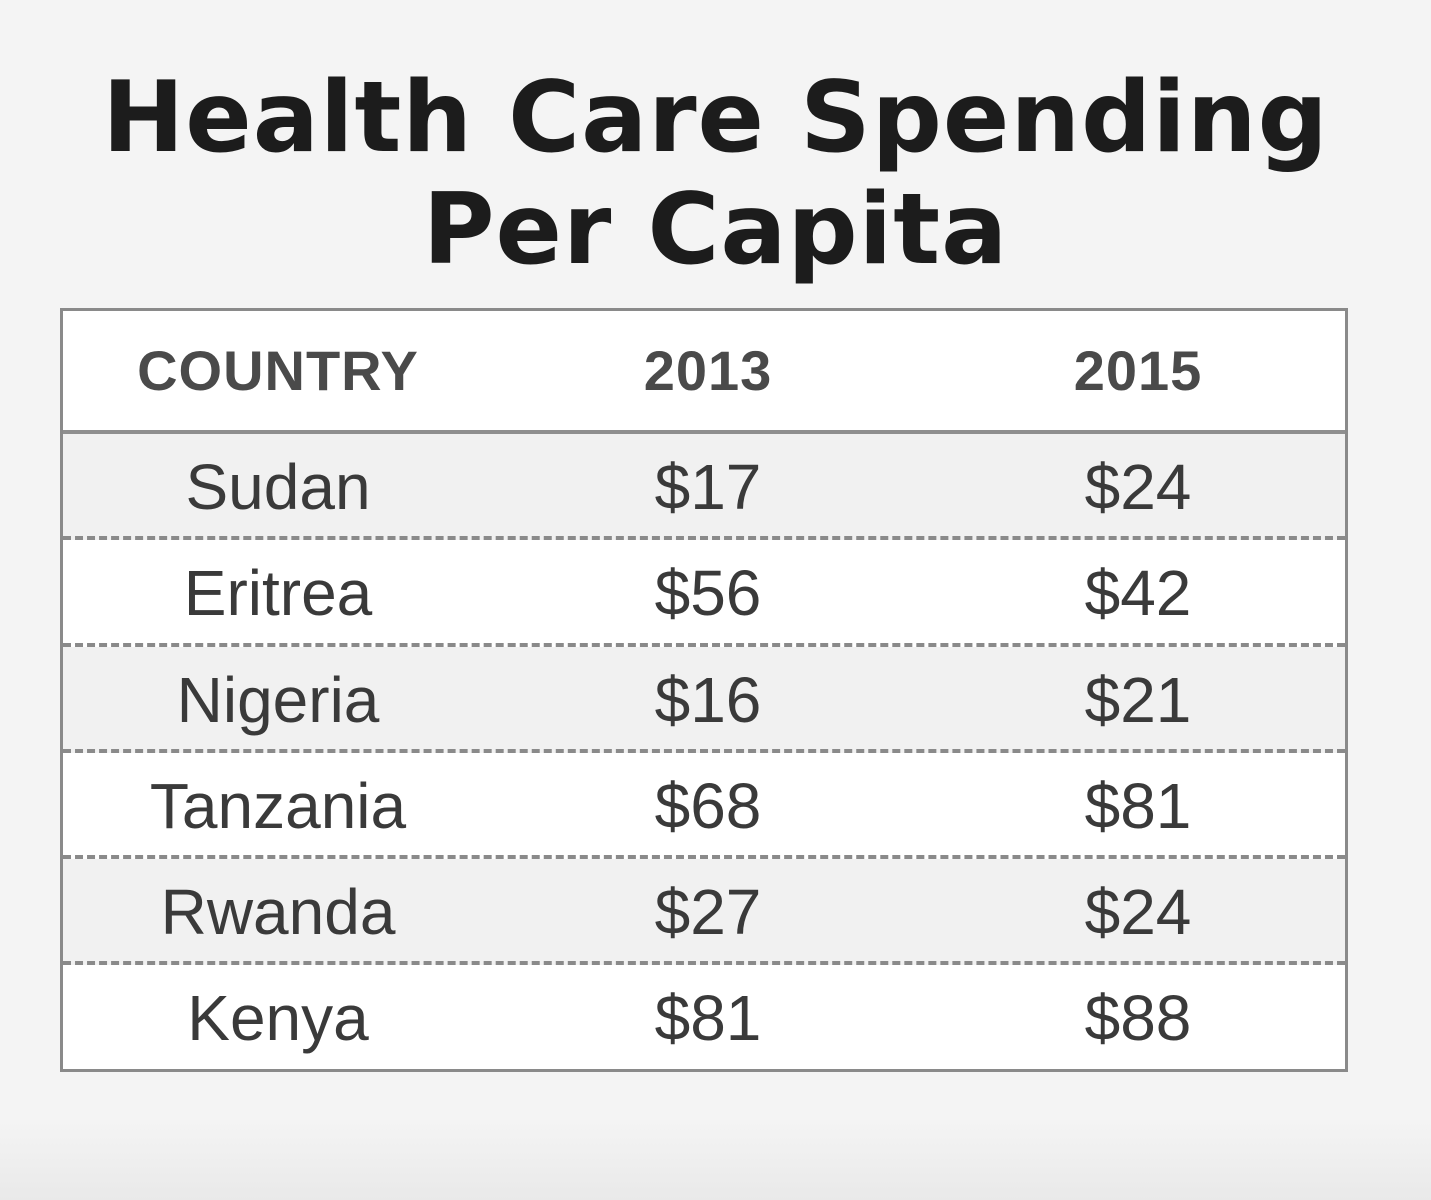 The image size is (1431, 1200). What do you see at coordinates (1138, 593) in the screenshot?
I see `row-value-2015: $42` at bounding box center [1138, 593].